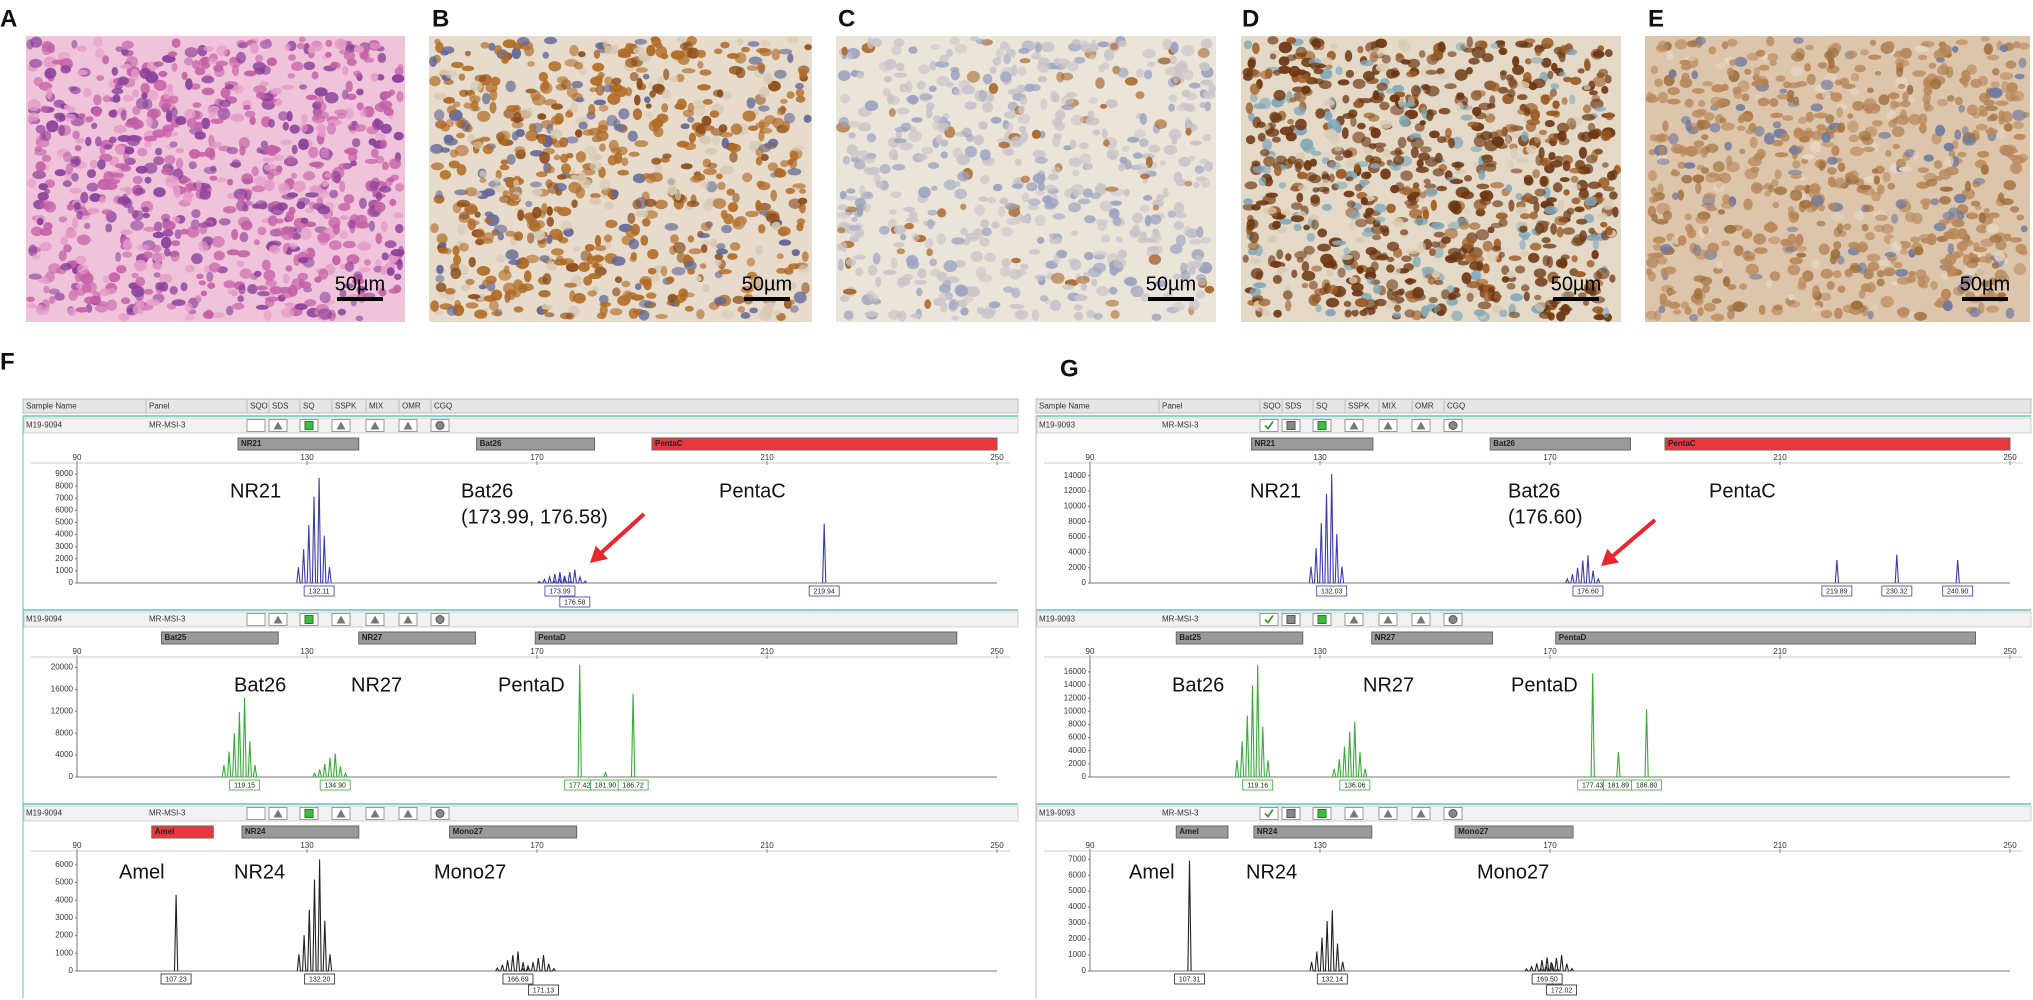 This screenshot has height=1000, width=2033. Describe the element at coordinates (623, 533) in the screenshot. I see `arrow` at that location.